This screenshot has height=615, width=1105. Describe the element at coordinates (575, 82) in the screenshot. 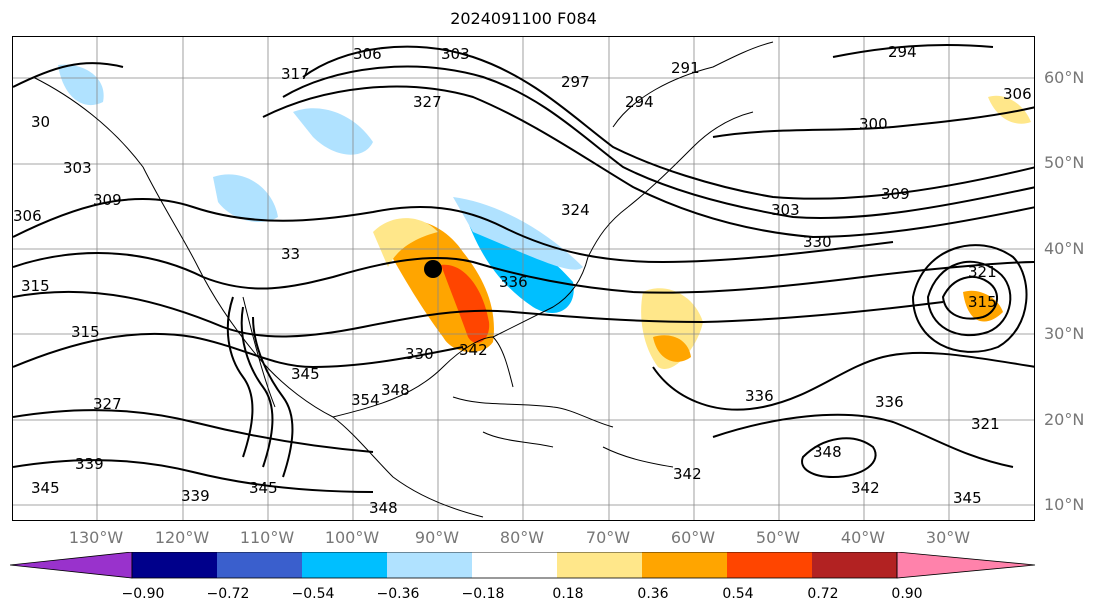

I see `contour-label: 297` at that location.